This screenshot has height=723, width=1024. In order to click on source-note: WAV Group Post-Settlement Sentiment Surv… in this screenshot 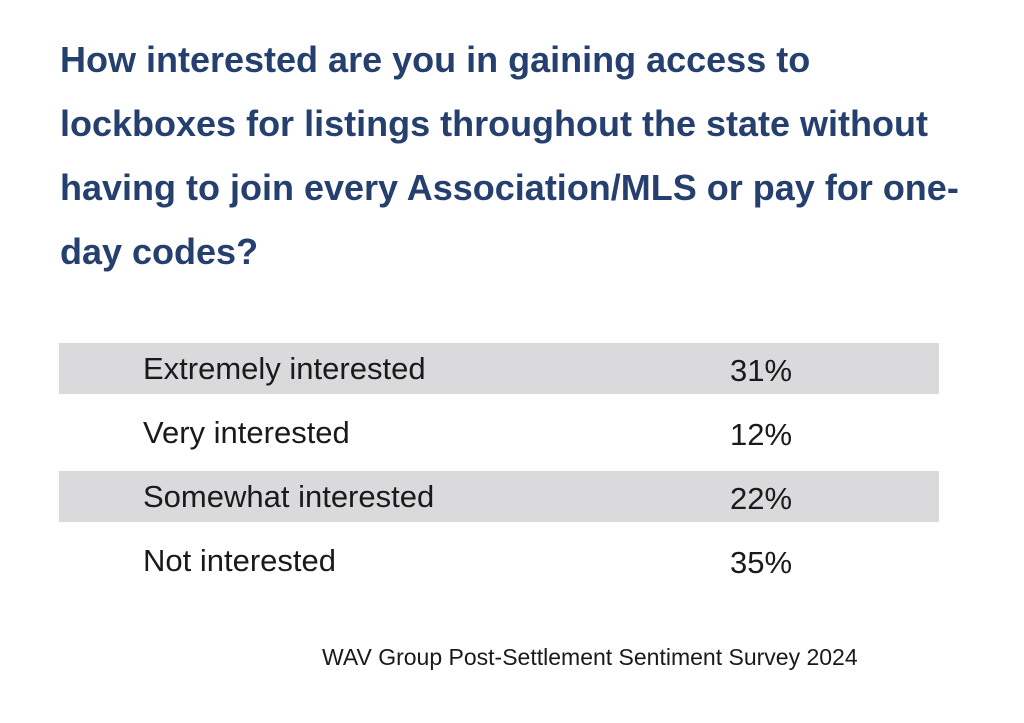, I will do `click(590, 657)`.